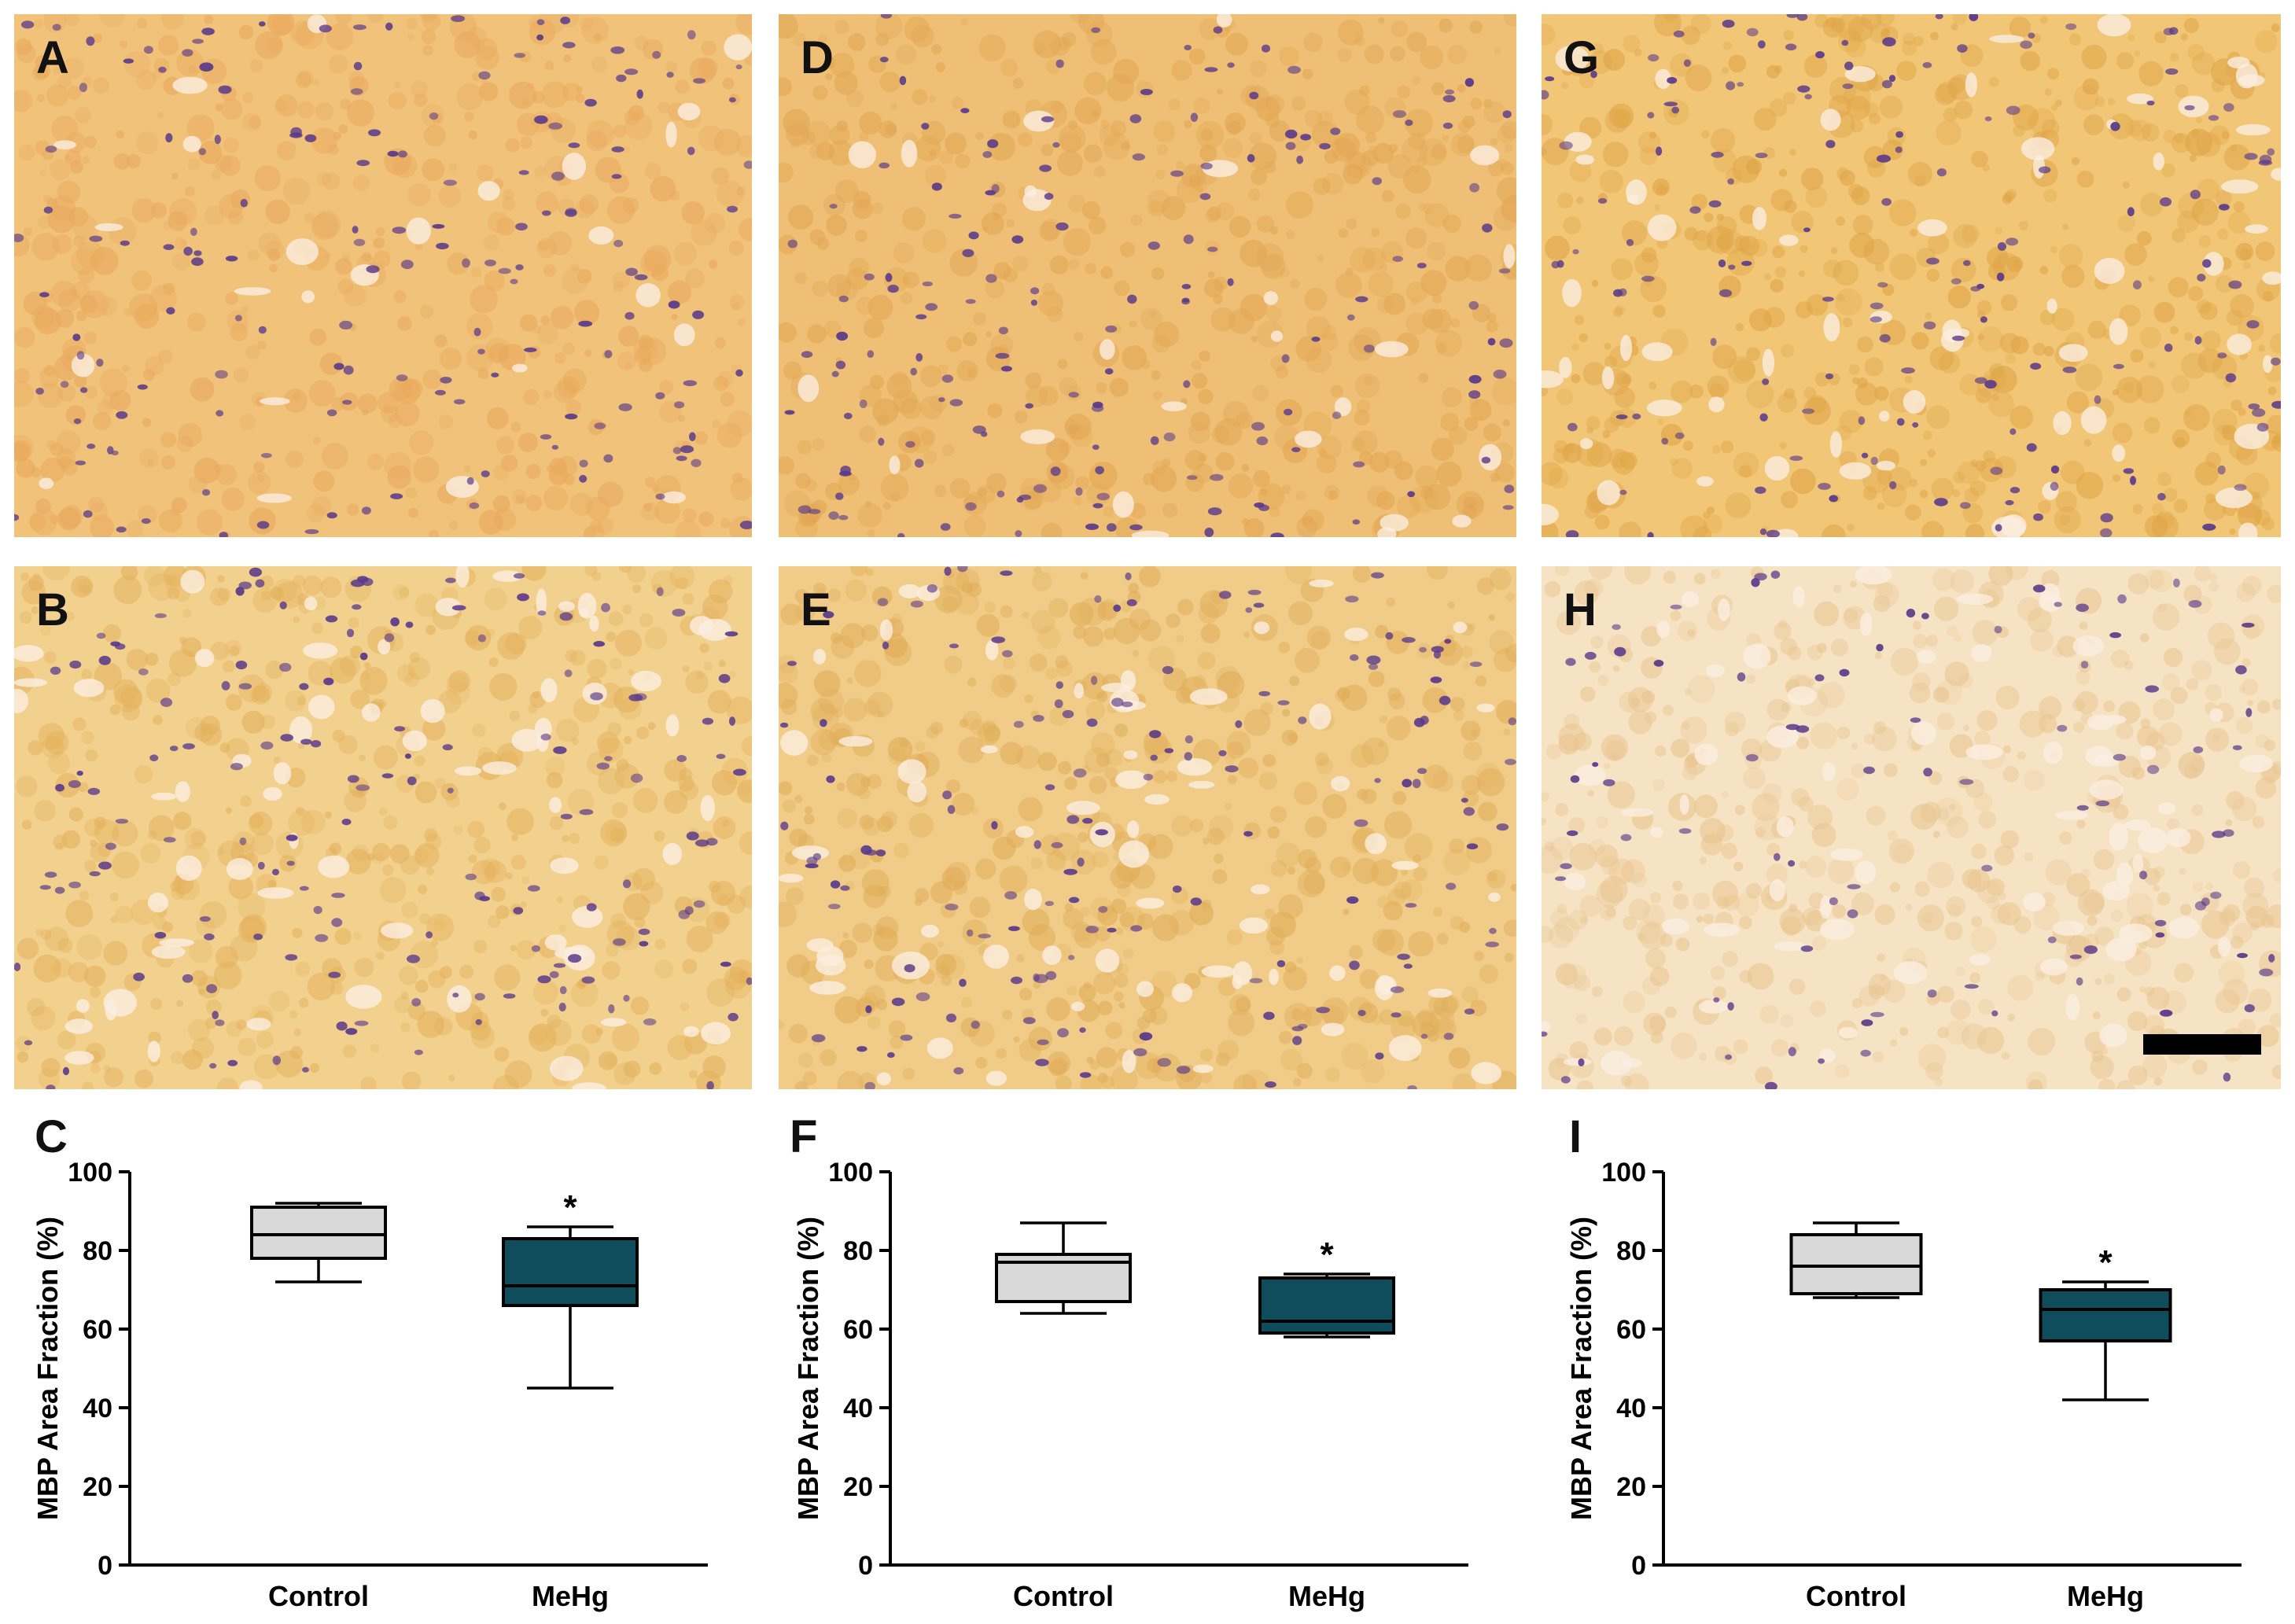 The width and height of the screenshot is (2295, 1624). I want to click on micrograph-h-image, so click(1912, 827).